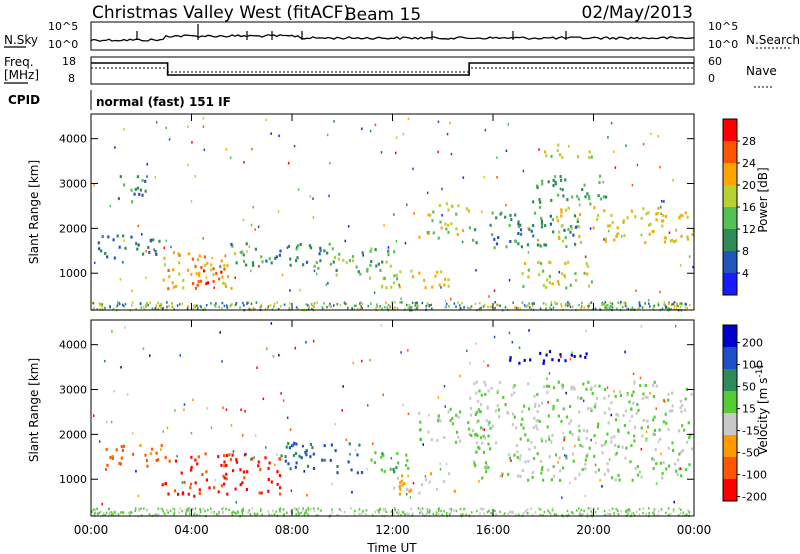 The height and width of the screenshot is (554, 800). Describe the element at coordinates (21, 75) in the screenshot. I see `freq-unit-label: [MHz]` at that location.